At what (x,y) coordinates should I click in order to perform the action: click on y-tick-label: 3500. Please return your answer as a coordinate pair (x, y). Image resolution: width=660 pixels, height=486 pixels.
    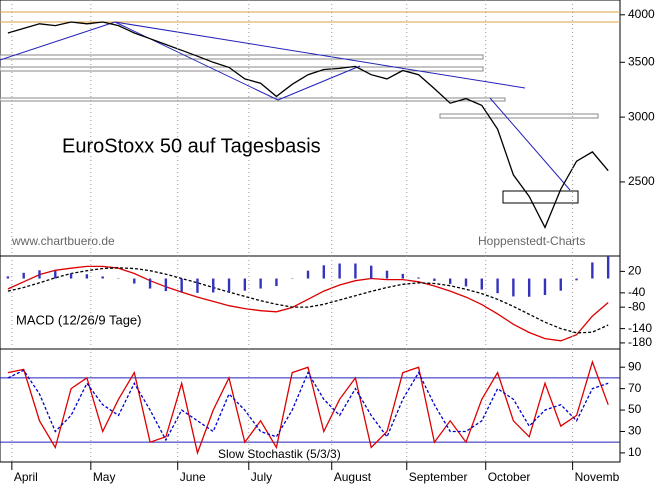
    Looking at the image, I should click on (641, 61).